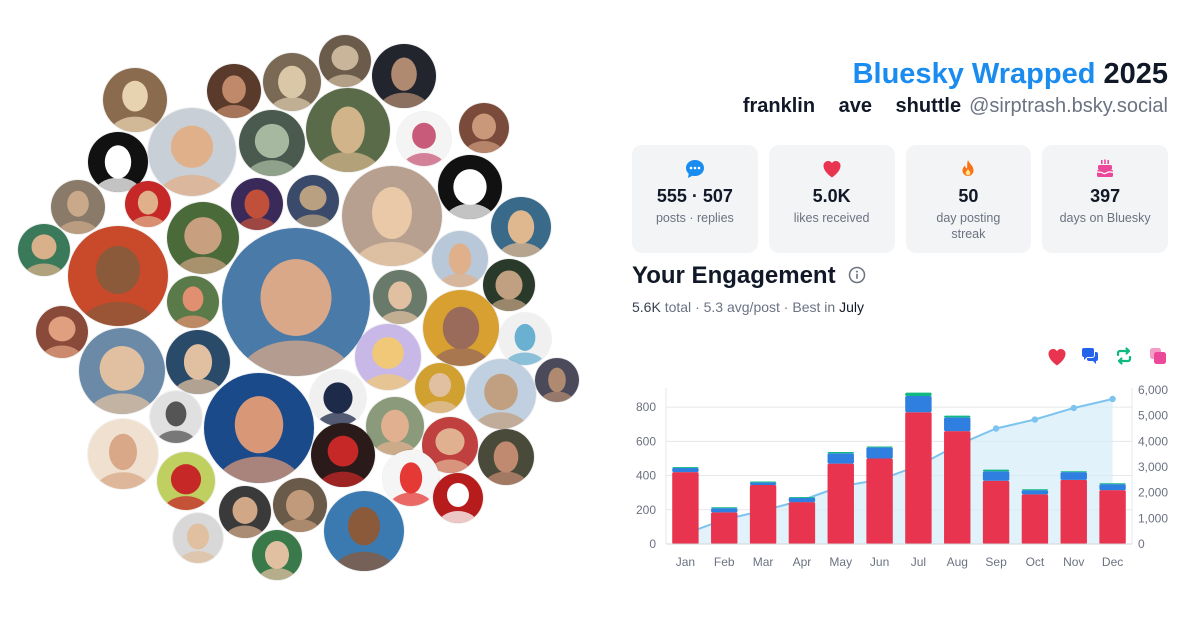  What do you see at coordinates (857, 277) in the screenshot?
I see `info-icon` at bounding box center [857, 277].